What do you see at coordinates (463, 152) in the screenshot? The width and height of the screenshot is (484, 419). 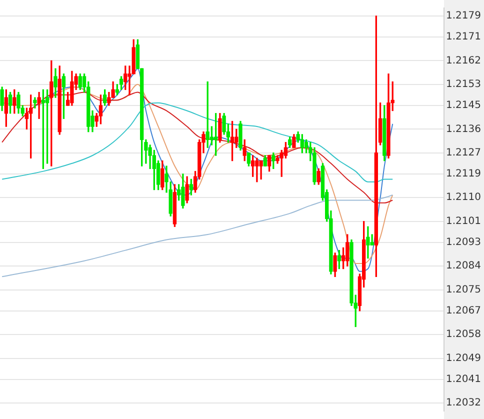 I see `y-tick-label: 1.2127` at bounding box center [463, 152].